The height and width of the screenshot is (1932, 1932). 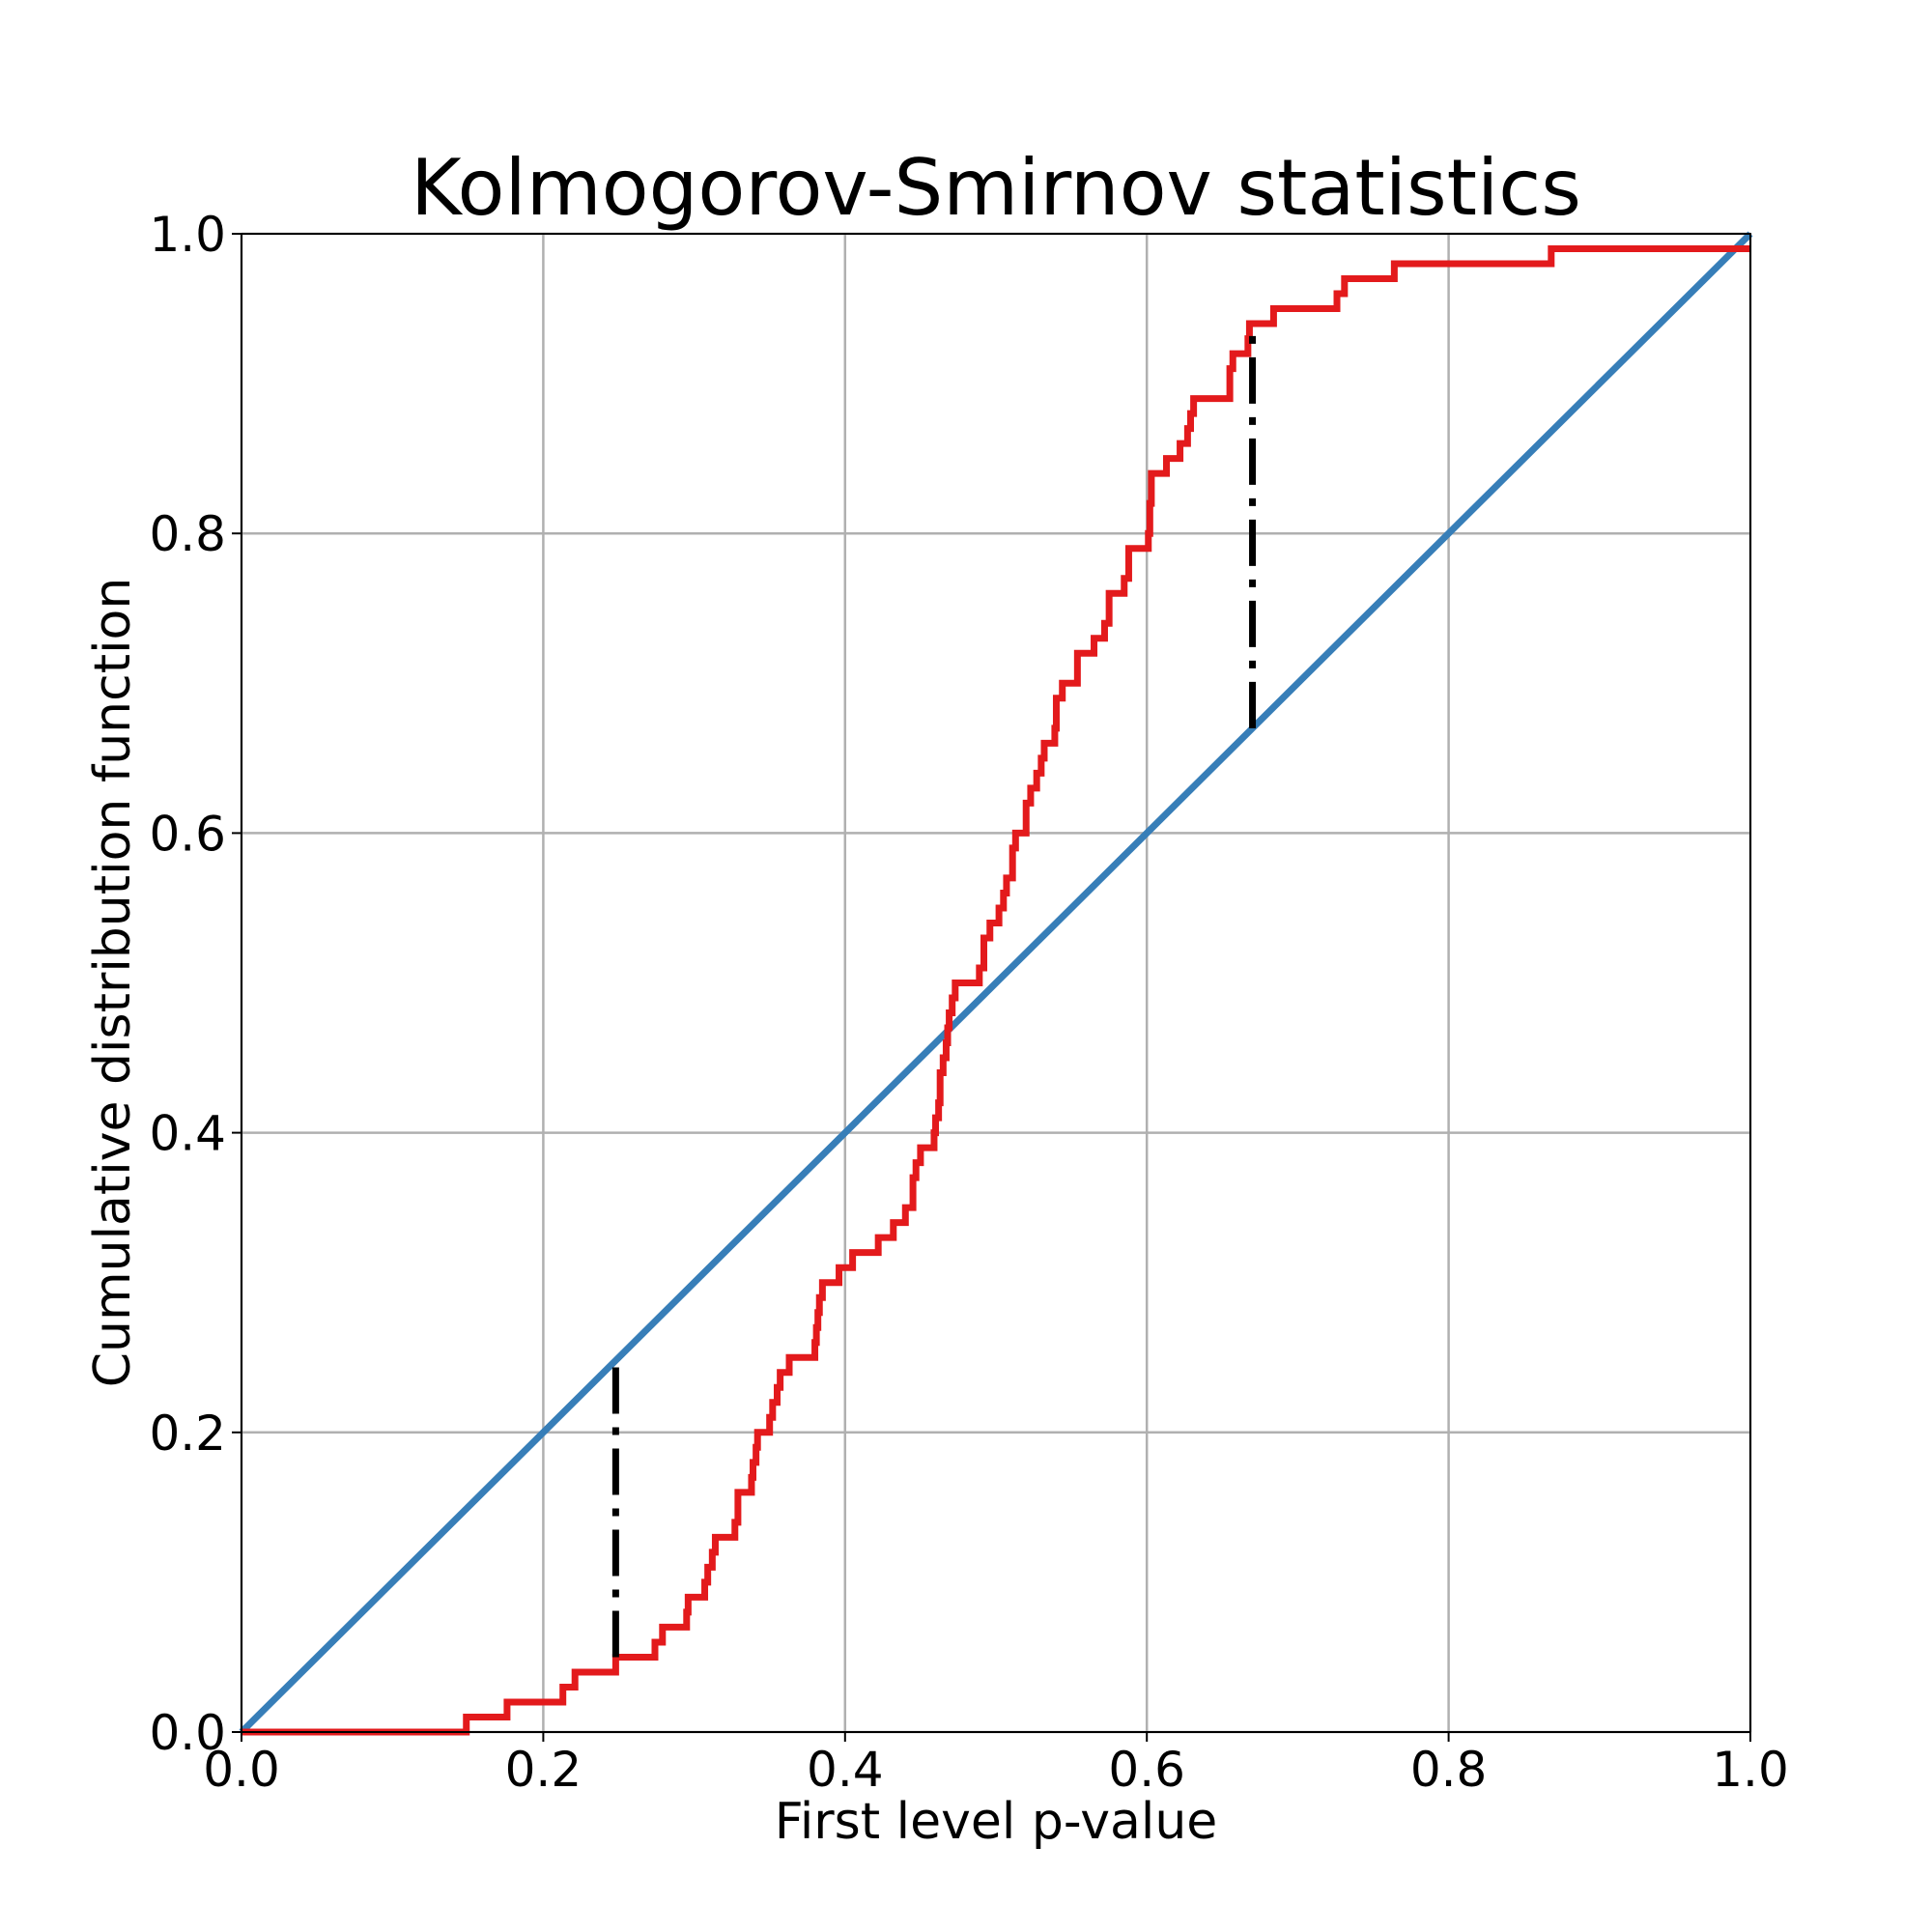 What do you see at coordinates (845, 1770) in the screenshot?
I see `x-tick-label: 0.4` at bounding box center [845, 1770].